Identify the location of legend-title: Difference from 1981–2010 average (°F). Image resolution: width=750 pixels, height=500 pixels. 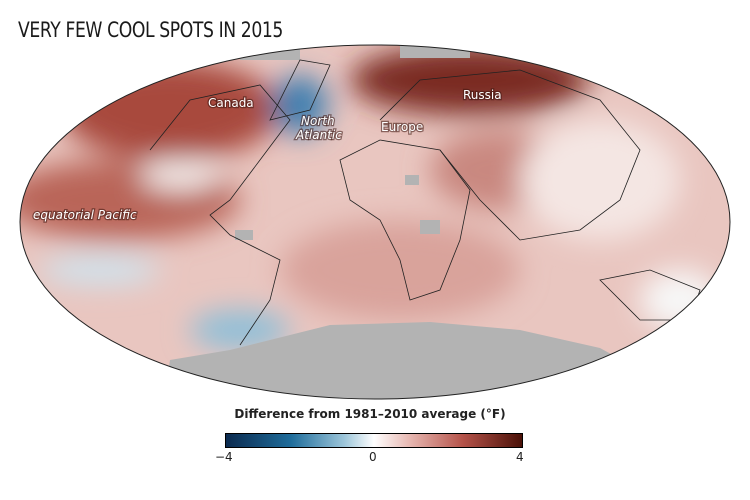
(370, 414).